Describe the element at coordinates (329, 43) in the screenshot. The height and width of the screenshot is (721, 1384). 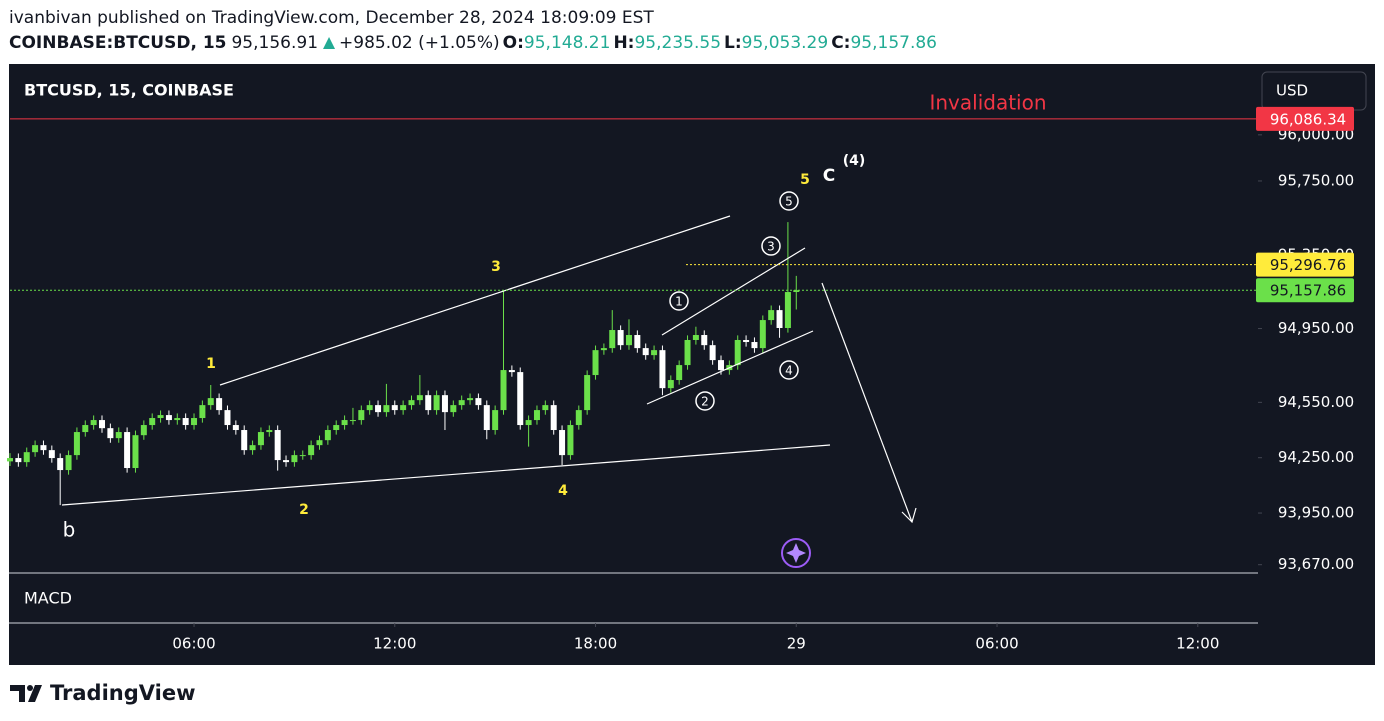
I see `up-arrow` at that location.